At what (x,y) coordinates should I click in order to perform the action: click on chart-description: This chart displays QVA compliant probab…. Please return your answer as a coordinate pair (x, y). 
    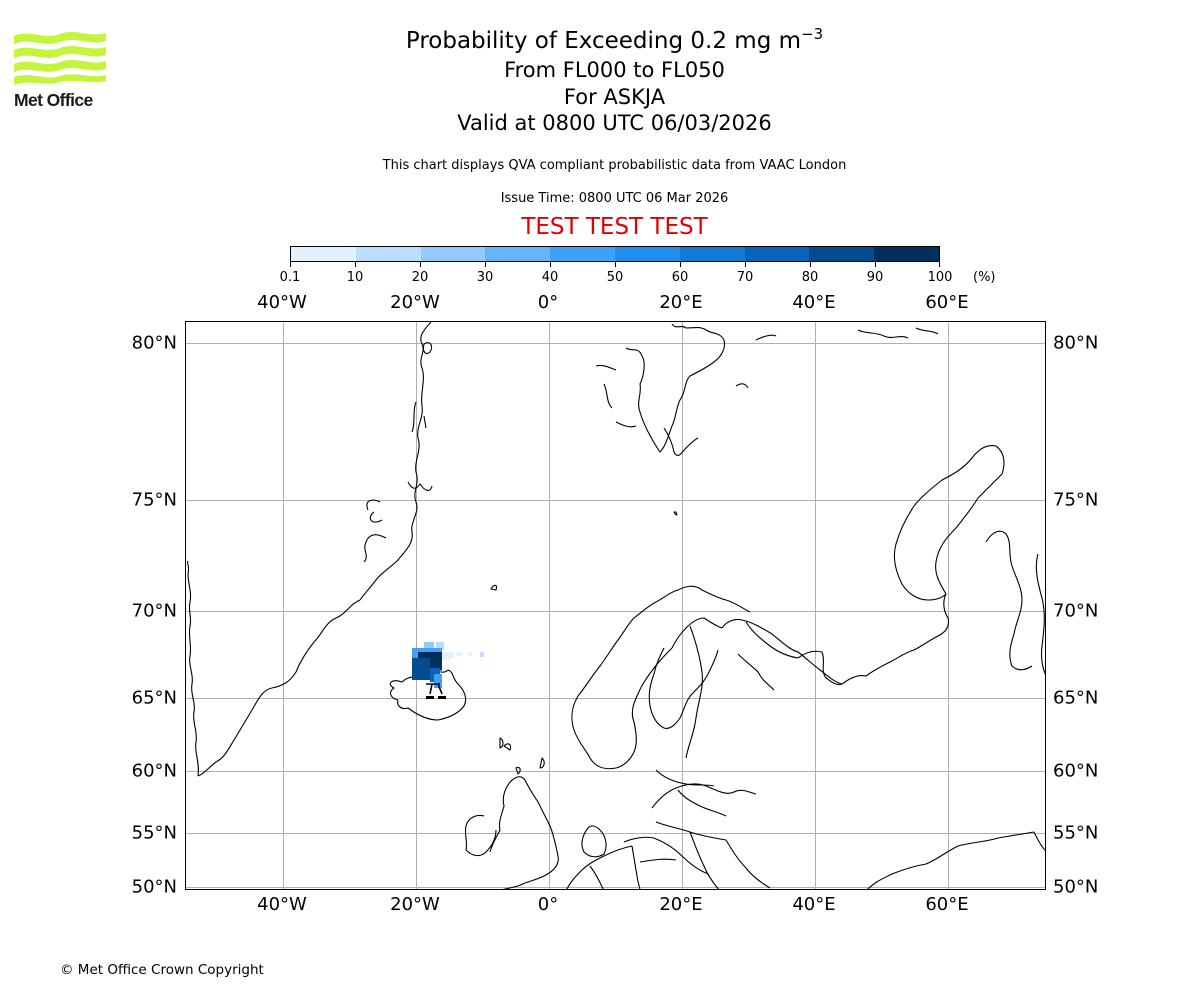
    Looking at the image, I should click on (614, 165).